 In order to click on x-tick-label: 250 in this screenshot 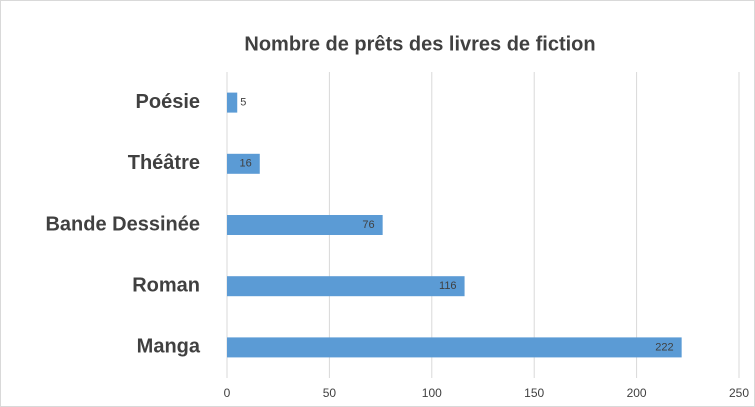, I will do `click(739, 393)`.